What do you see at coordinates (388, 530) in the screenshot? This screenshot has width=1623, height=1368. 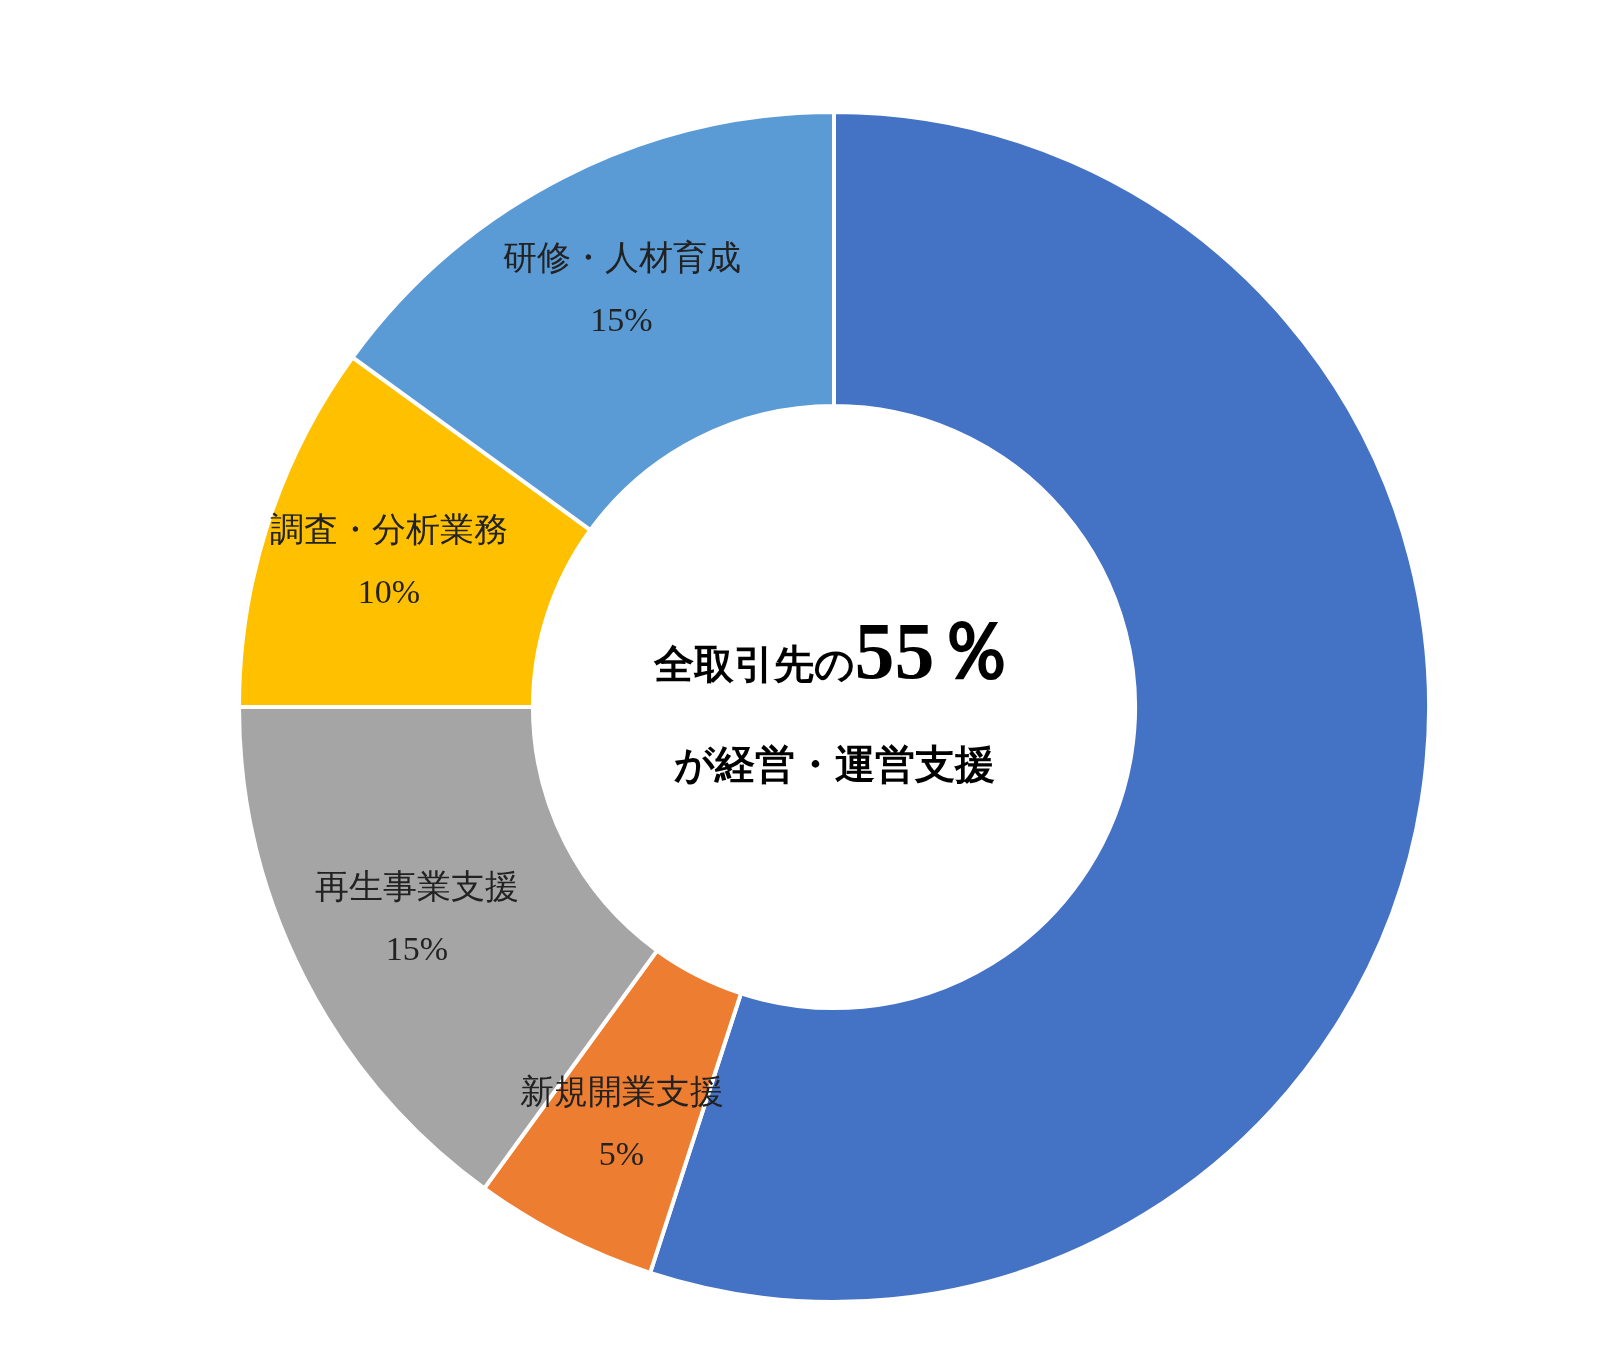 I see `slice-label: 調査・分析業務` at bounding box center [388, 530].